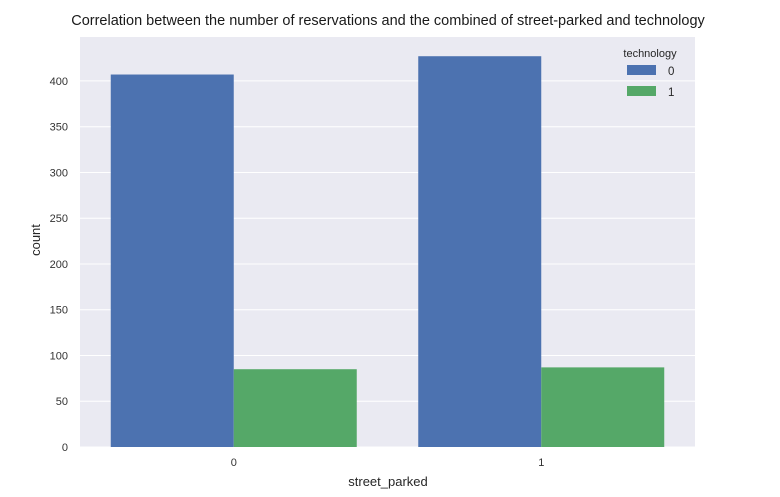 The width and height of the screenshot is (780, 497). I want to click on legend-label-1: 1, so click(671, 93).